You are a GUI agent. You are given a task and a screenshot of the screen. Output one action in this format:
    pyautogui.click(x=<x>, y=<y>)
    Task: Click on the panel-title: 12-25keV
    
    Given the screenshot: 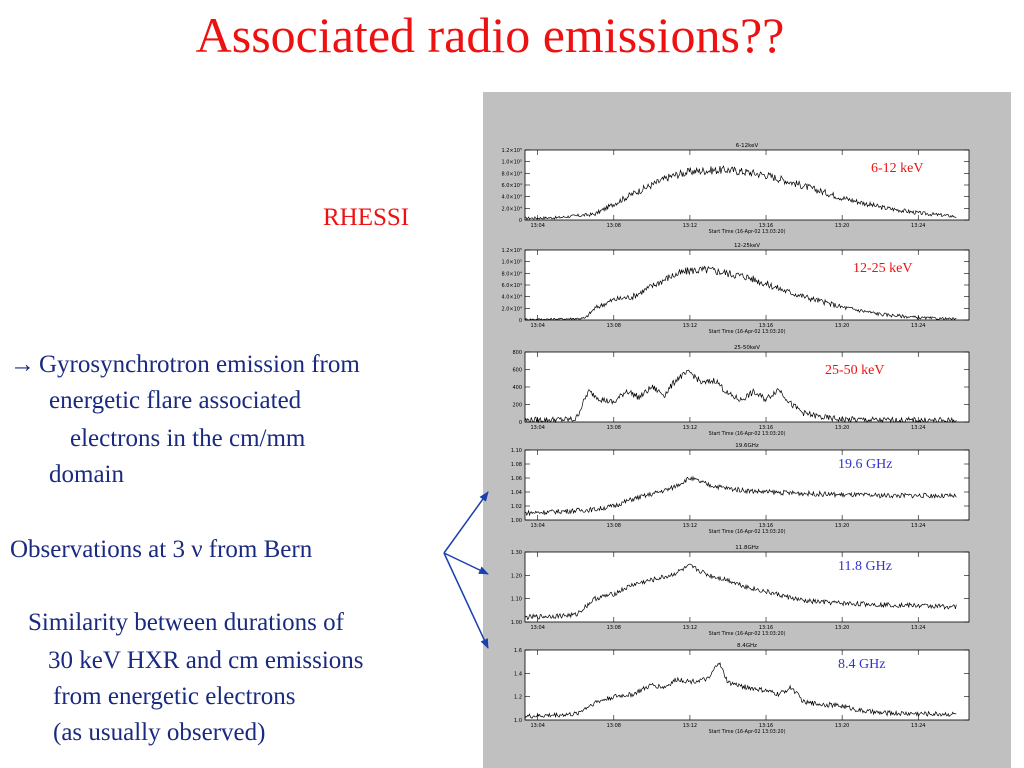 What is the action you would take?
    pyautogui.click(x=747, y=246)
    